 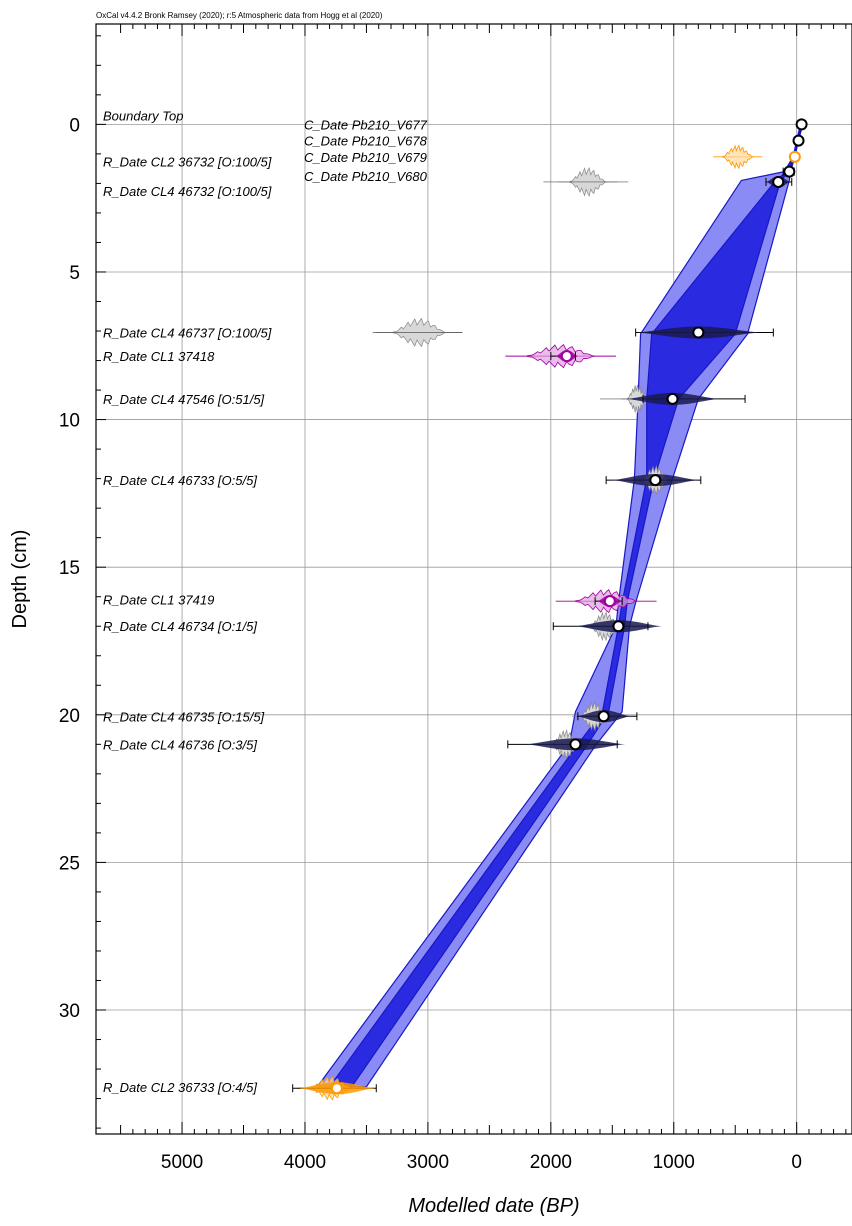 What do you see at coordinates (69, 863) in the screenshot?
I see `y-tick-label: 25` at bounding box center [69, 863].